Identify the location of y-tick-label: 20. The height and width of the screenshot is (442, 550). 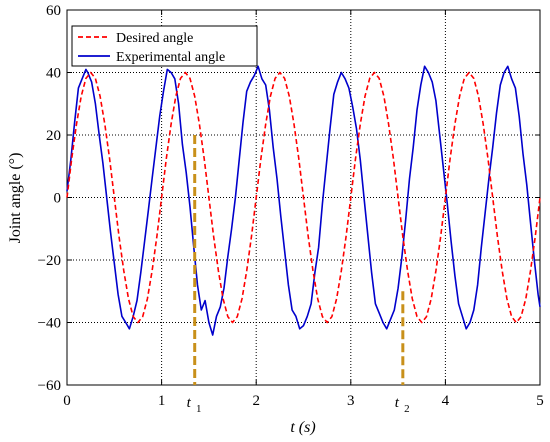
(53, 136).